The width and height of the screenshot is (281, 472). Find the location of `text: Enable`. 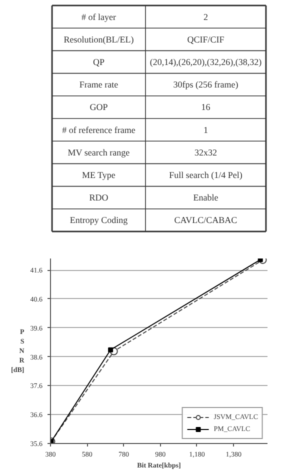

text: Enable is located at coordinates (205, 197).